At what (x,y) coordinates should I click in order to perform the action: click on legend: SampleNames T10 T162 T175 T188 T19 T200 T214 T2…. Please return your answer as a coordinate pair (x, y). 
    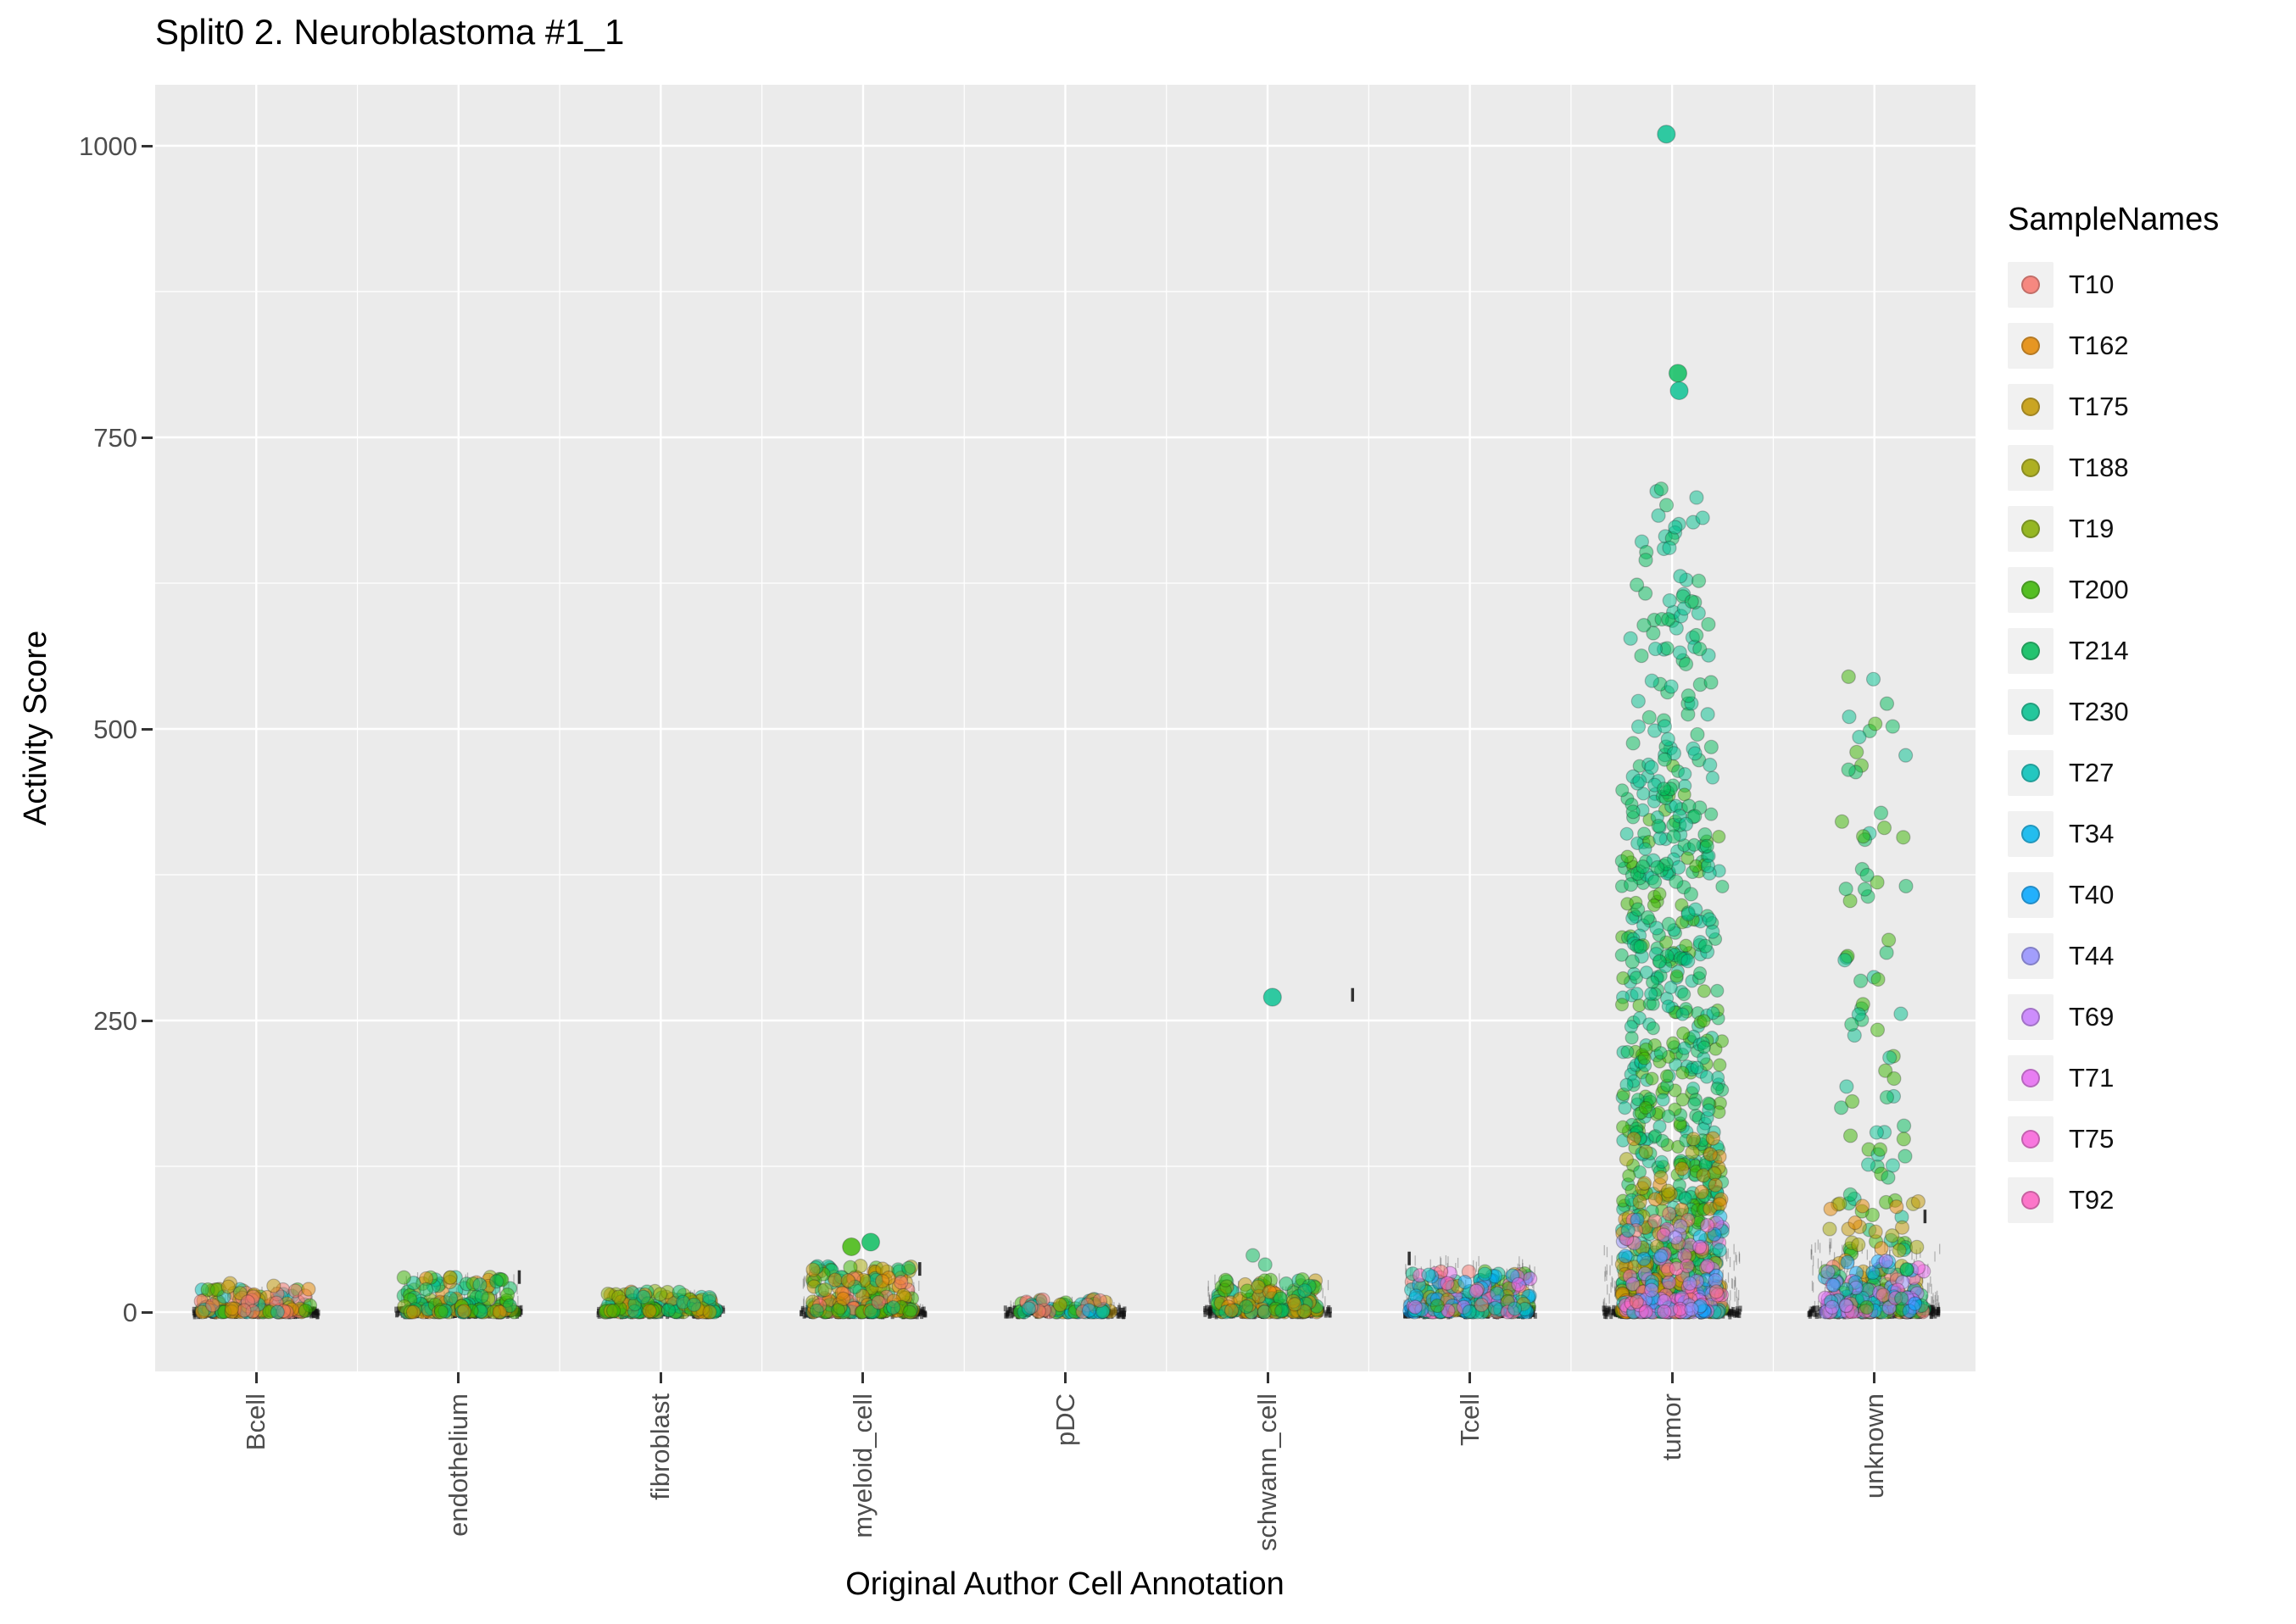
    Looking at the image, I should click on (2113, 720).